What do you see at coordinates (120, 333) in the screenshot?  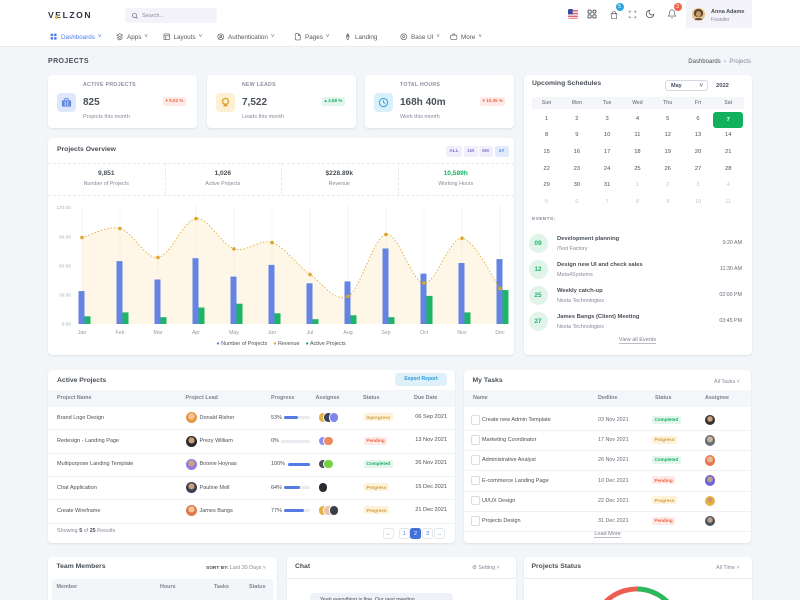 I see `svg-text: Feb` at bounding box center [120, 333].